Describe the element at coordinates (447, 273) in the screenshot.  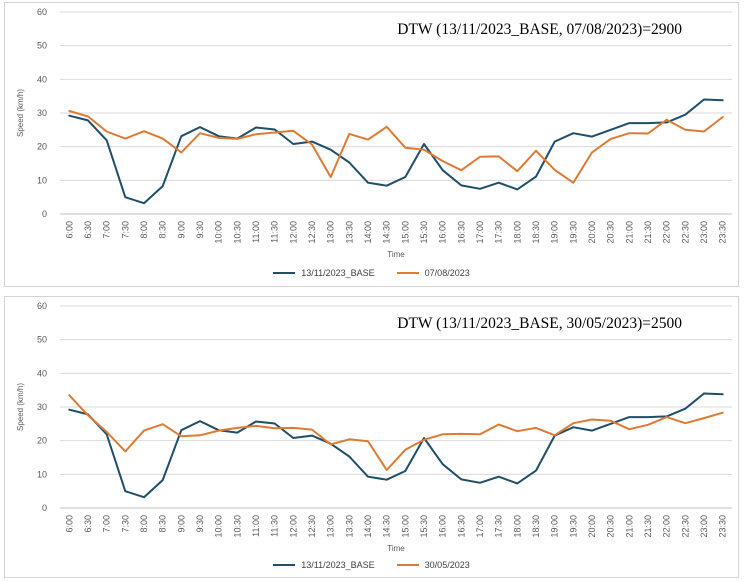
I see `legend-label: 07/08/2023` at that location.